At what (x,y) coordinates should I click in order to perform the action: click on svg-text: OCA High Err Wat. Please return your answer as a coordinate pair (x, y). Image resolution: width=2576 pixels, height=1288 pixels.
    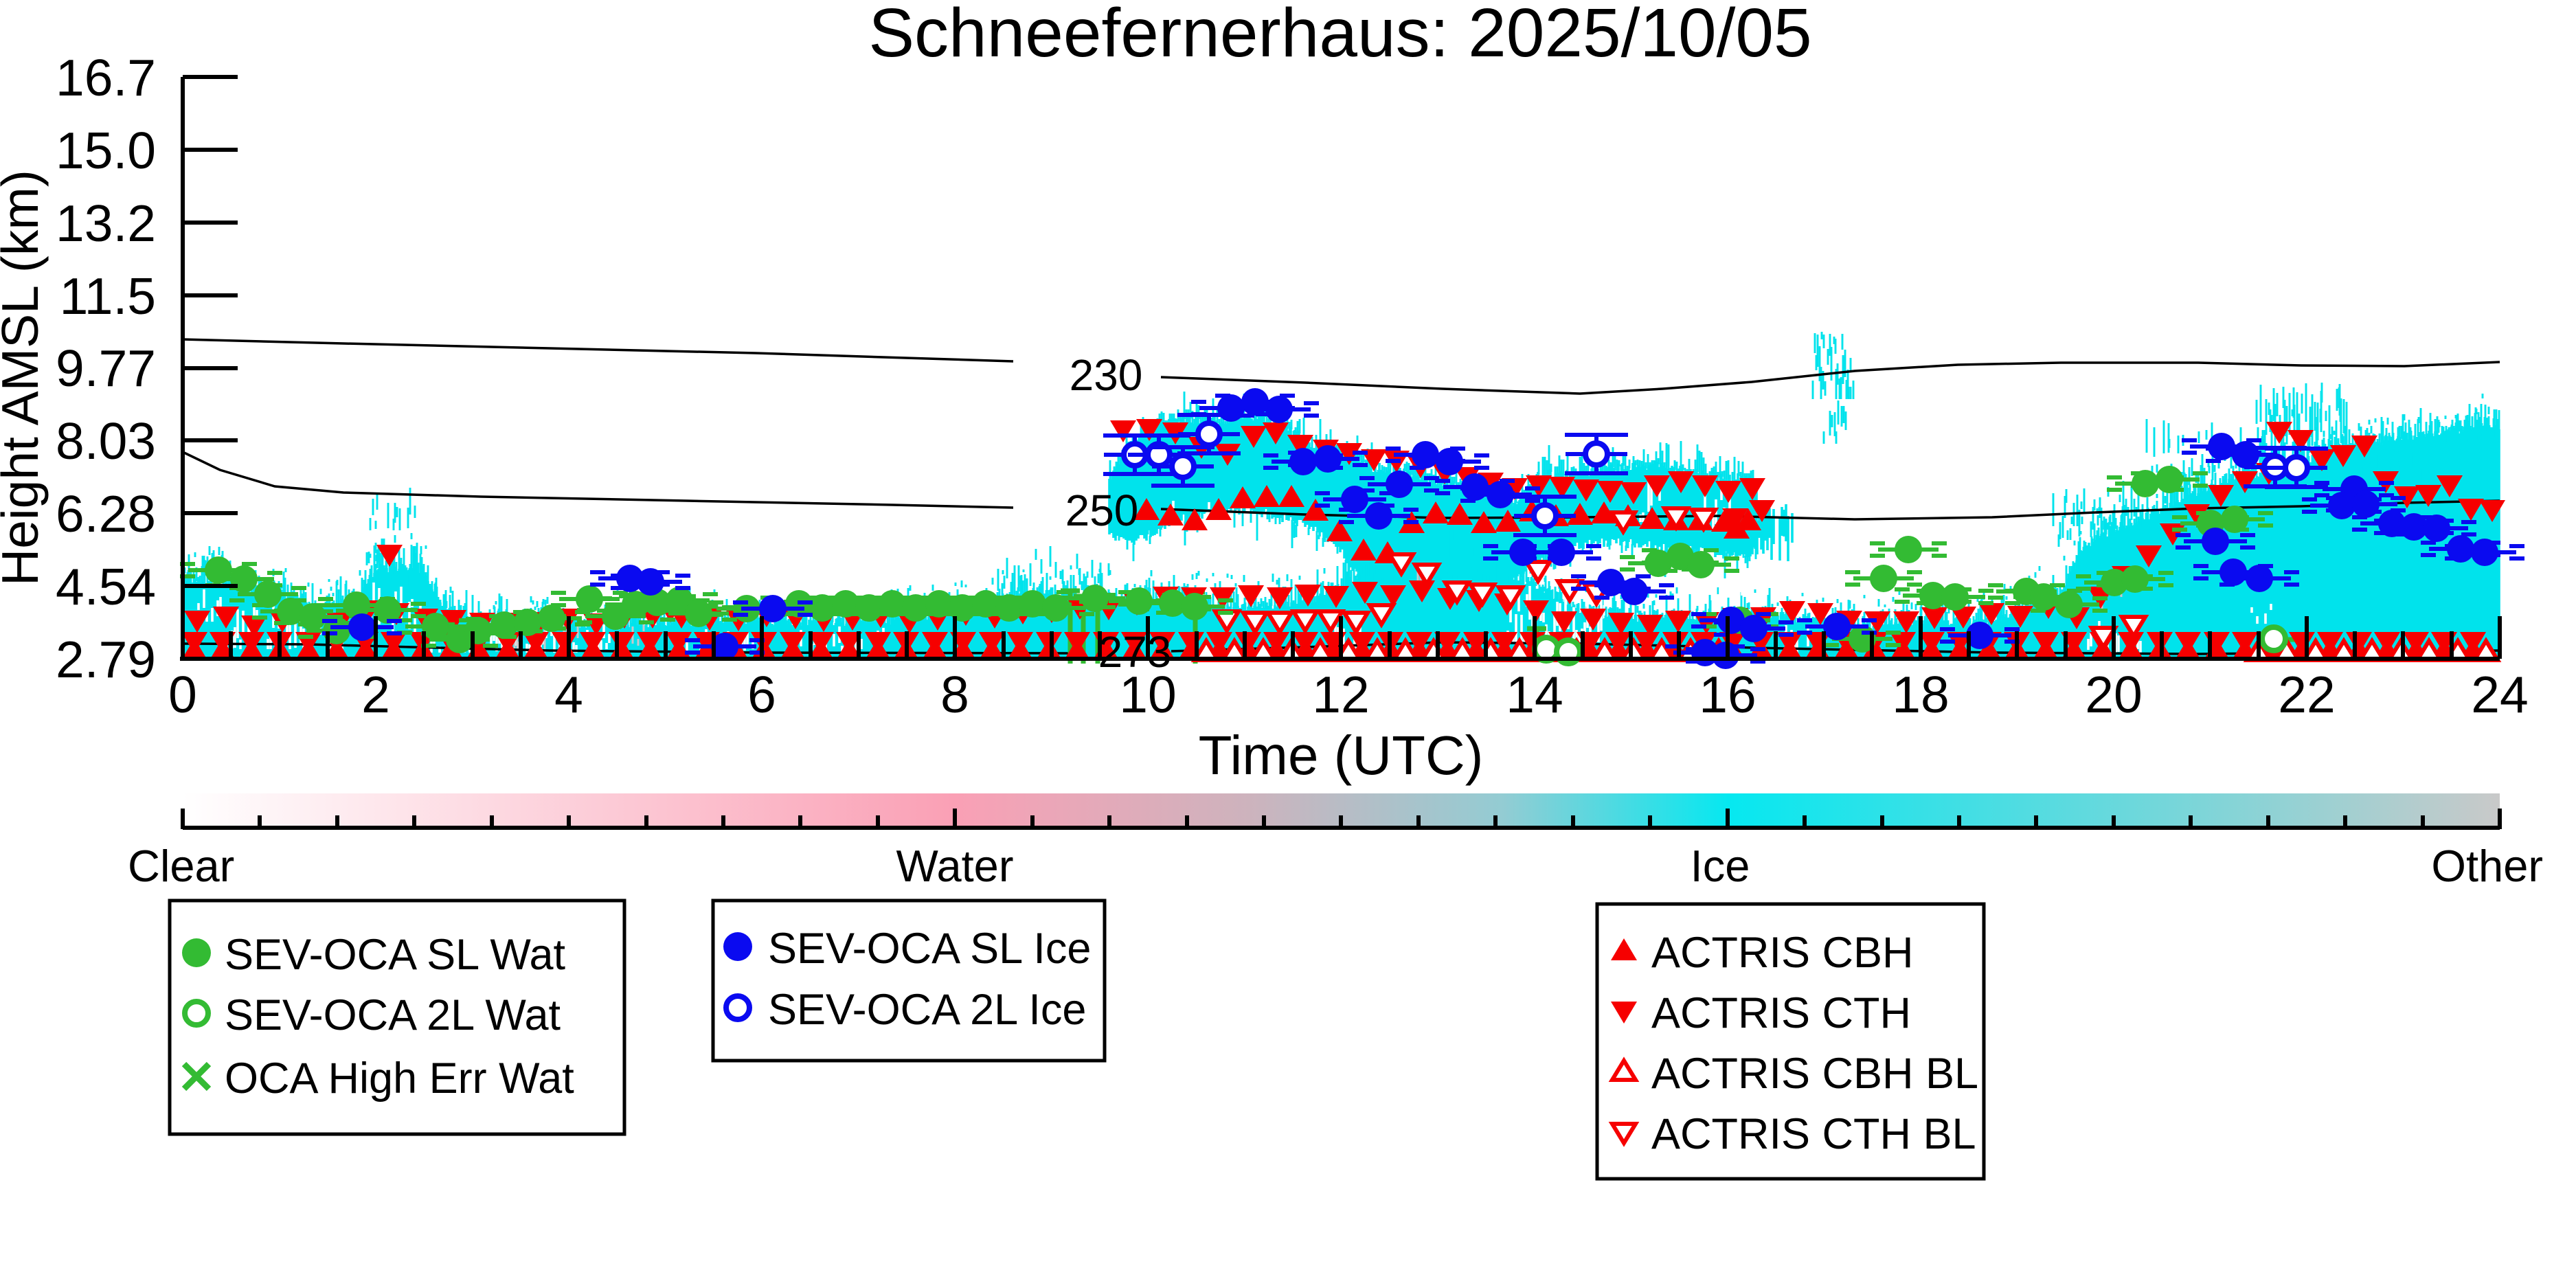
    Looking at the image, I should click on (399, 1078).